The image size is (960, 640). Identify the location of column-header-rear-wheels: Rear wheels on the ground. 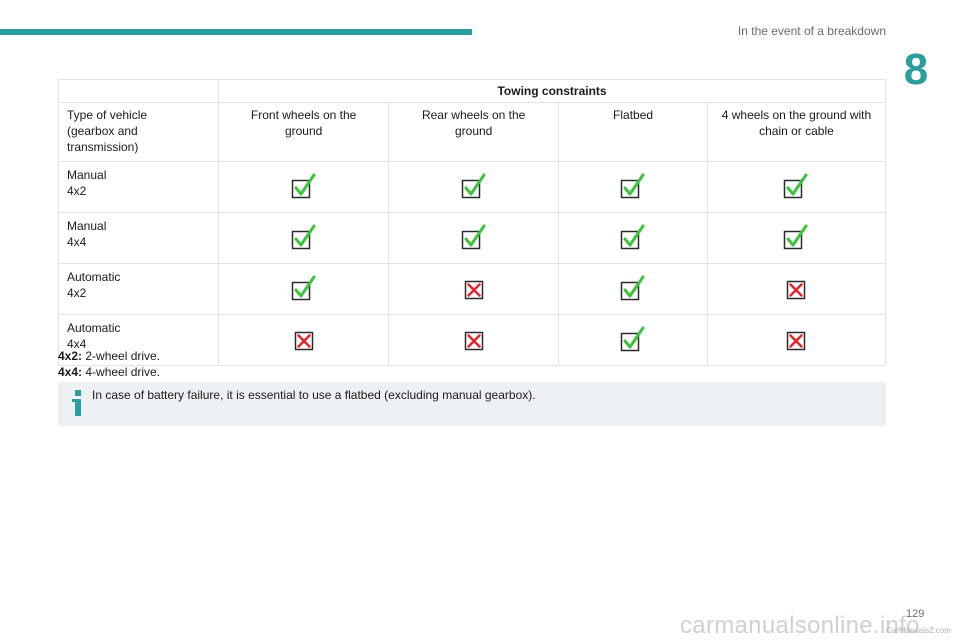
(474, 132).